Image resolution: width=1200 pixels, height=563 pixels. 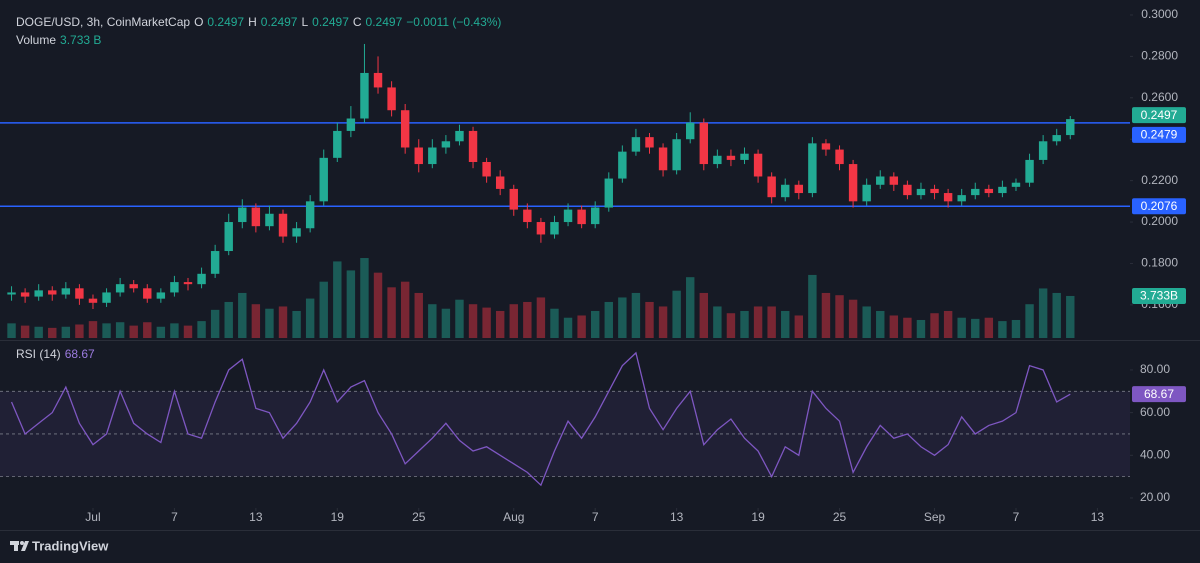 What do you see at coordinates (38, 354) in the screenshot?
I see `rsi-label: RSI (14)` at bounding box center [38, 354].